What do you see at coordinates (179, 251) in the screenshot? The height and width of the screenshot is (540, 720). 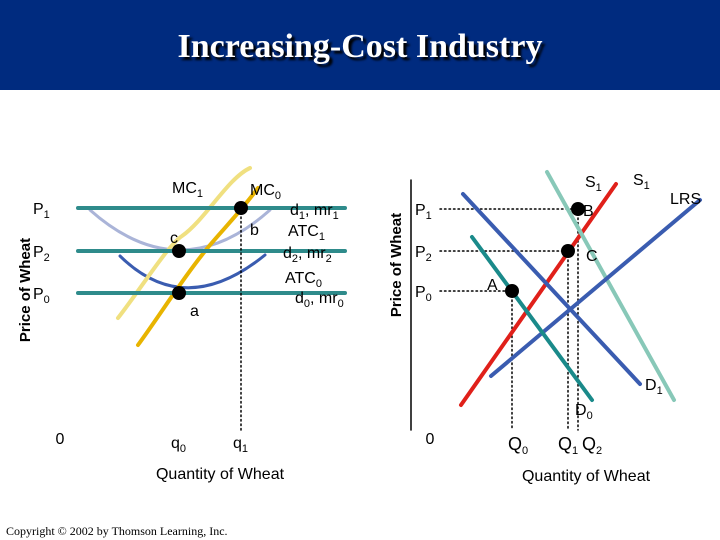 I see `firm-point-c` at bounding box center [179, 251].